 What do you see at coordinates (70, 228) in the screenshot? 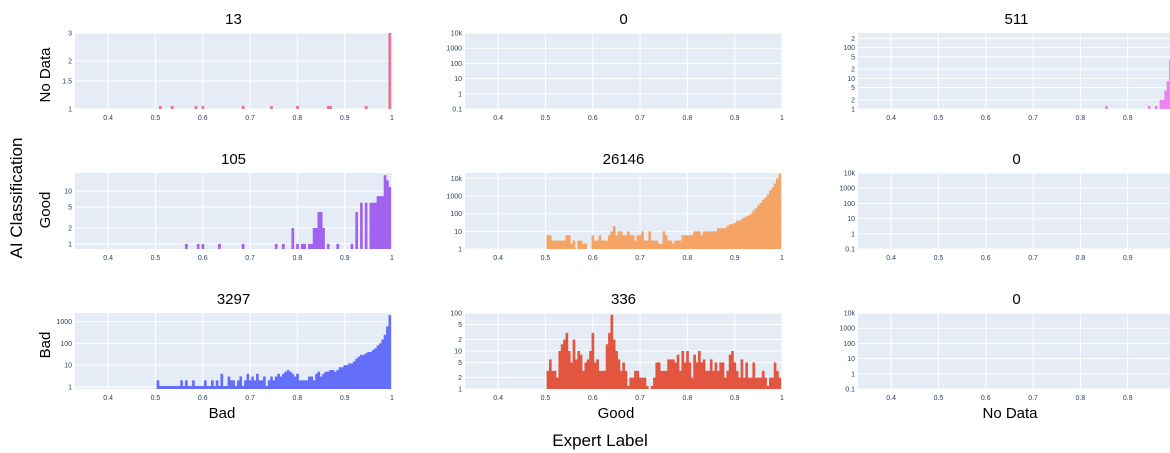
I see `y-tick-label: 2` at bounding box center [70, 228].